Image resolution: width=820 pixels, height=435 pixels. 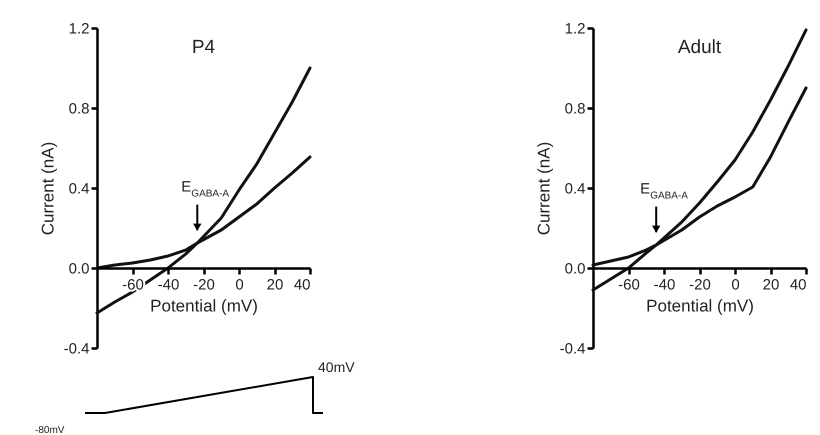 What do you see at coordinates (204, 47) in the screenshot?
I see `chart-title: P4` at bounding box center [204, 47].